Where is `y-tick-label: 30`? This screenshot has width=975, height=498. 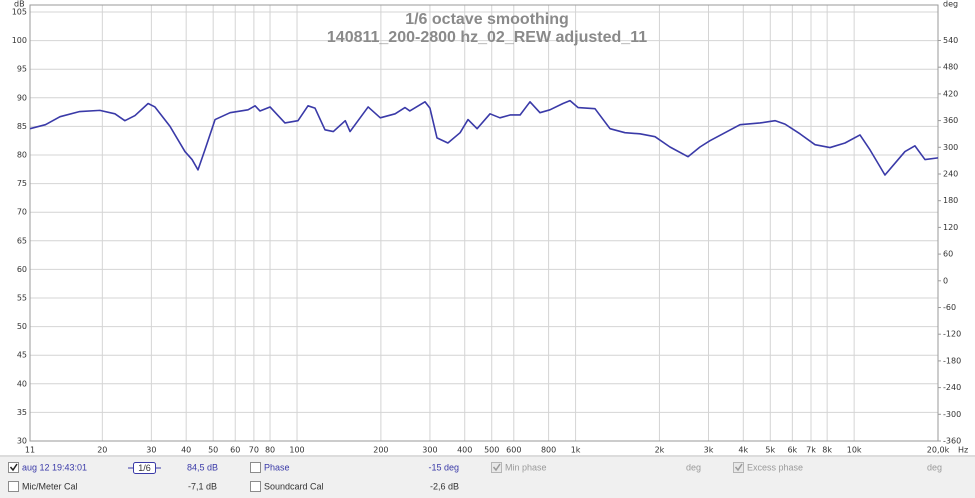
y-tick-label: 30 is located at coordinates (22, 441).